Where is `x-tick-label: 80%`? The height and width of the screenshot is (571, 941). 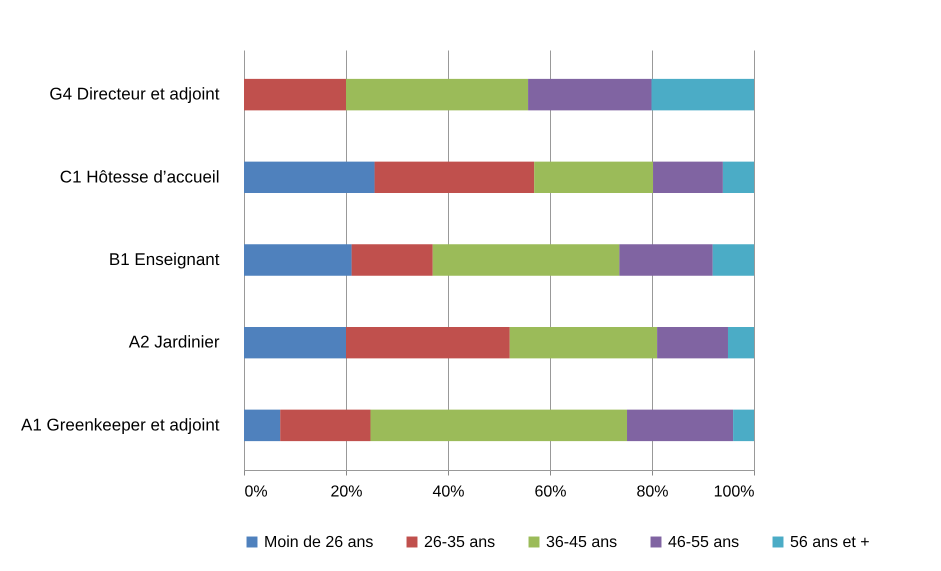 x-tick-label: 80% is located at coordinates (652, 492).